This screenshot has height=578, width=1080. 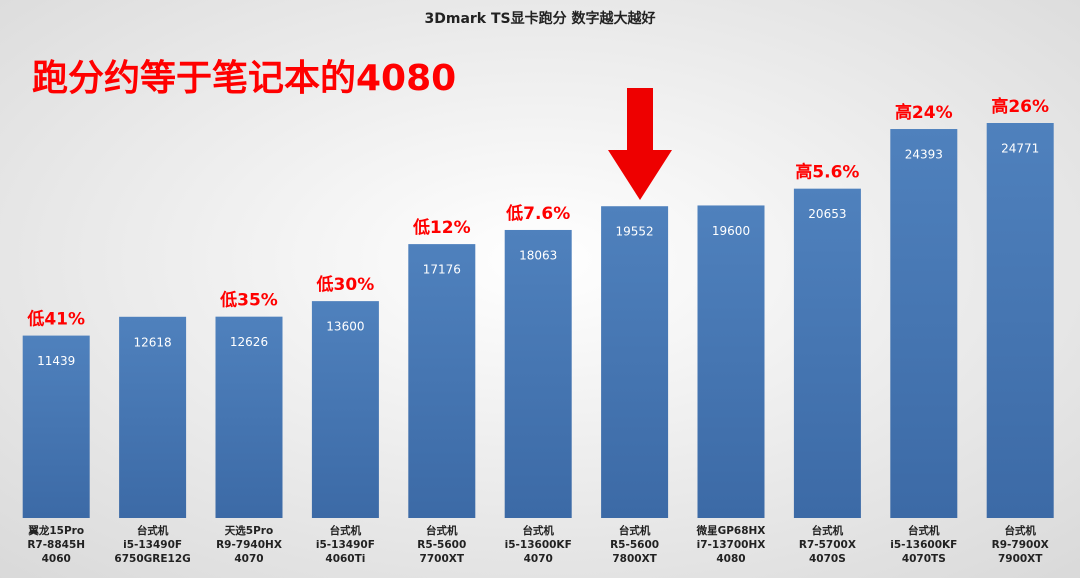 What do you see at coordinates (56, 559) in the screenshot?
I see `x-tick-label: 4060` at bounding box center [56, 559].